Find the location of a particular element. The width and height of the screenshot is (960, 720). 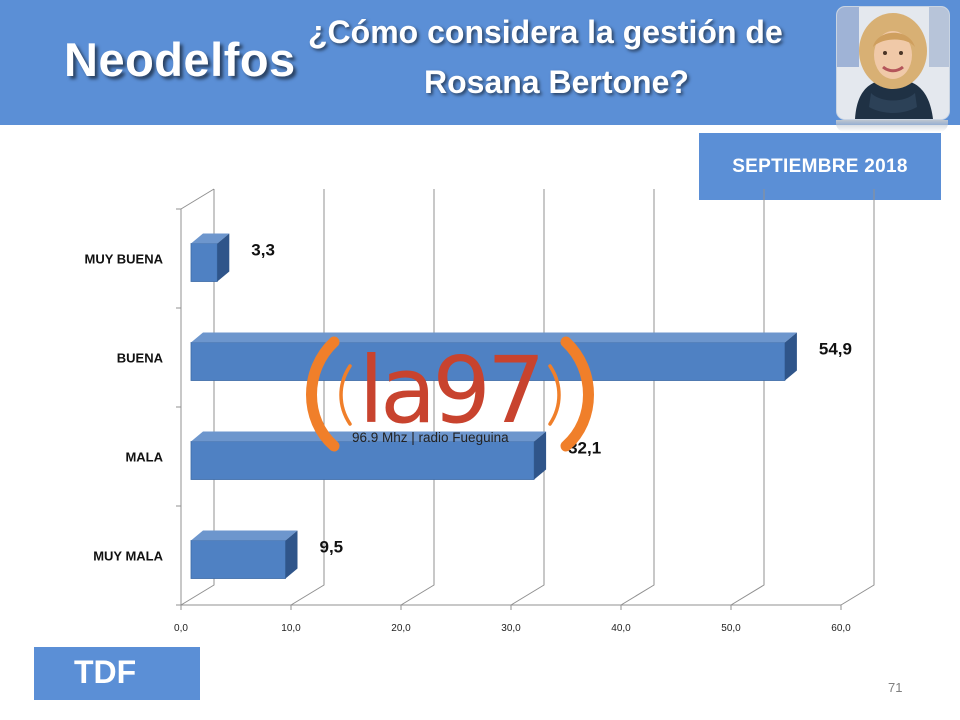

category-label: MUY MALA is located at coordinates (128, 556).